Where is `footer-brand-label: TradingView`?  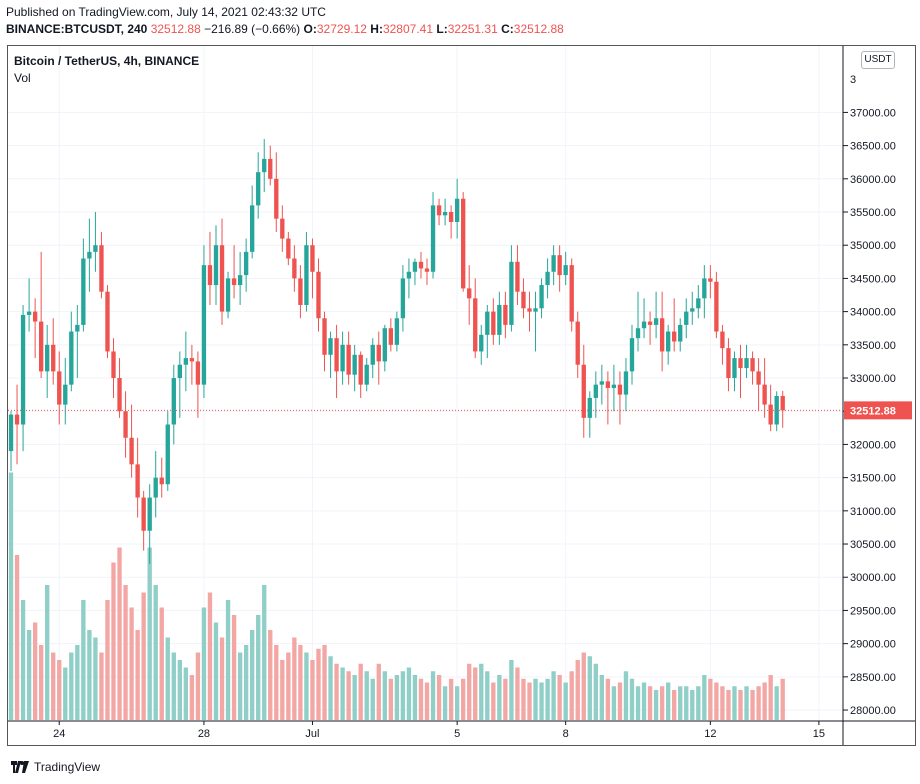 footer-brand-label: TradingView is located at coordinates (67, 767).